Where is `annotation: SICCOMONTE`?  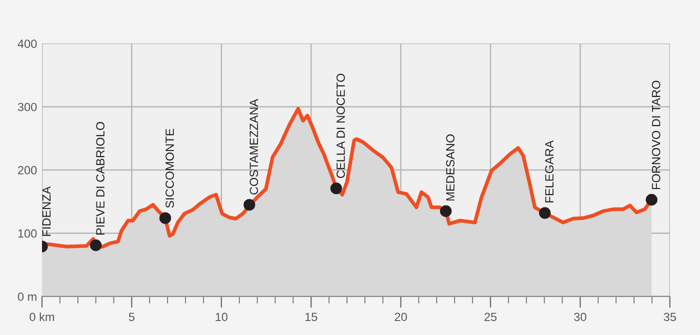
annotation: SICCOMONTE is located at coordinates (170, 168).